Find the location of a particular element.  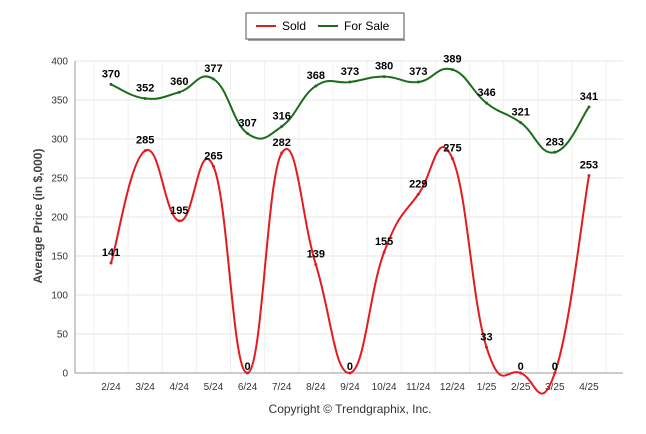

data-label-sold: 195 is located at coordinates (179, 211).